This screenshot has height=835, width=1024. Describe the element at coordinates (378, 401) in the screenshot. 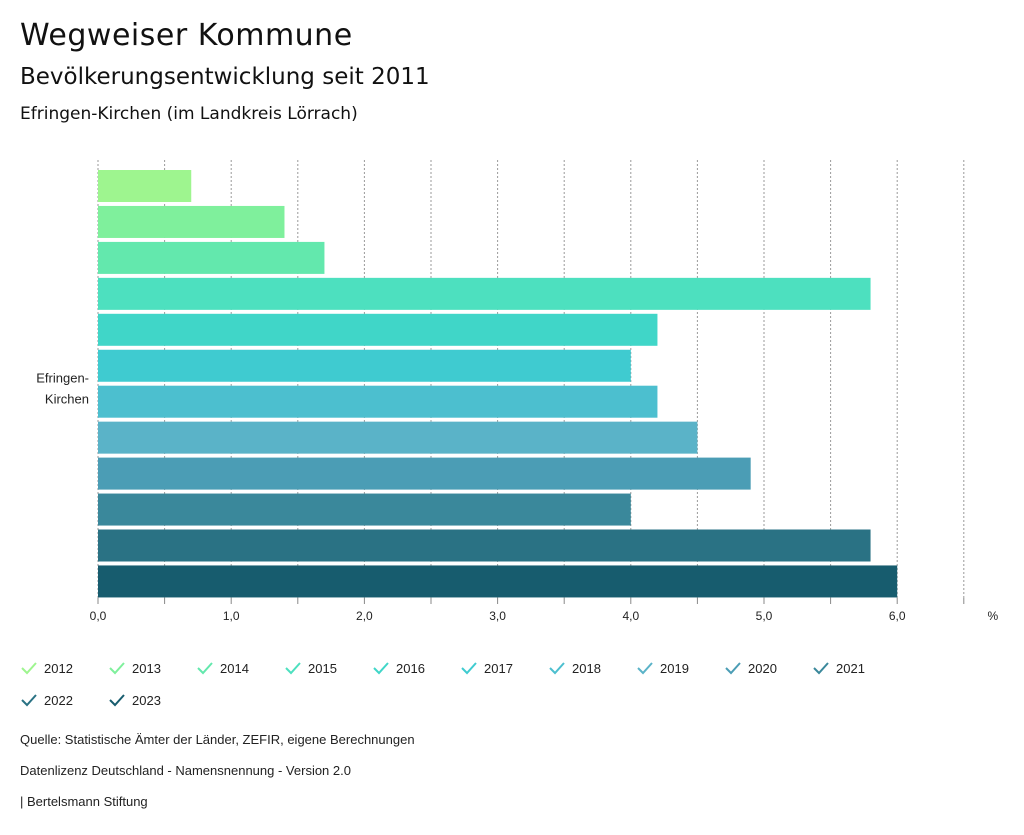

I see `bar-2018` at that location.